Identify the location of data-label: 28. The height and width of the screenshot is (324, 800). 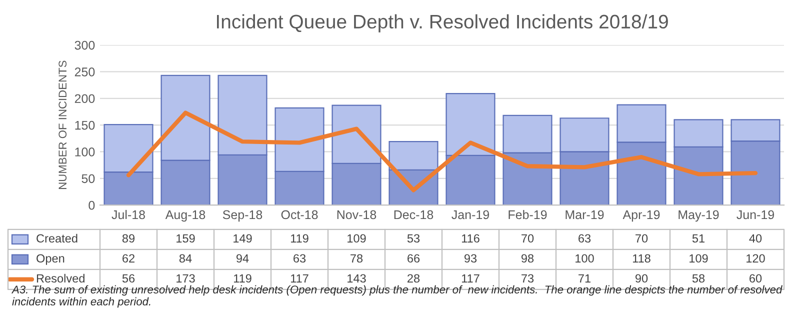
(414, 278).